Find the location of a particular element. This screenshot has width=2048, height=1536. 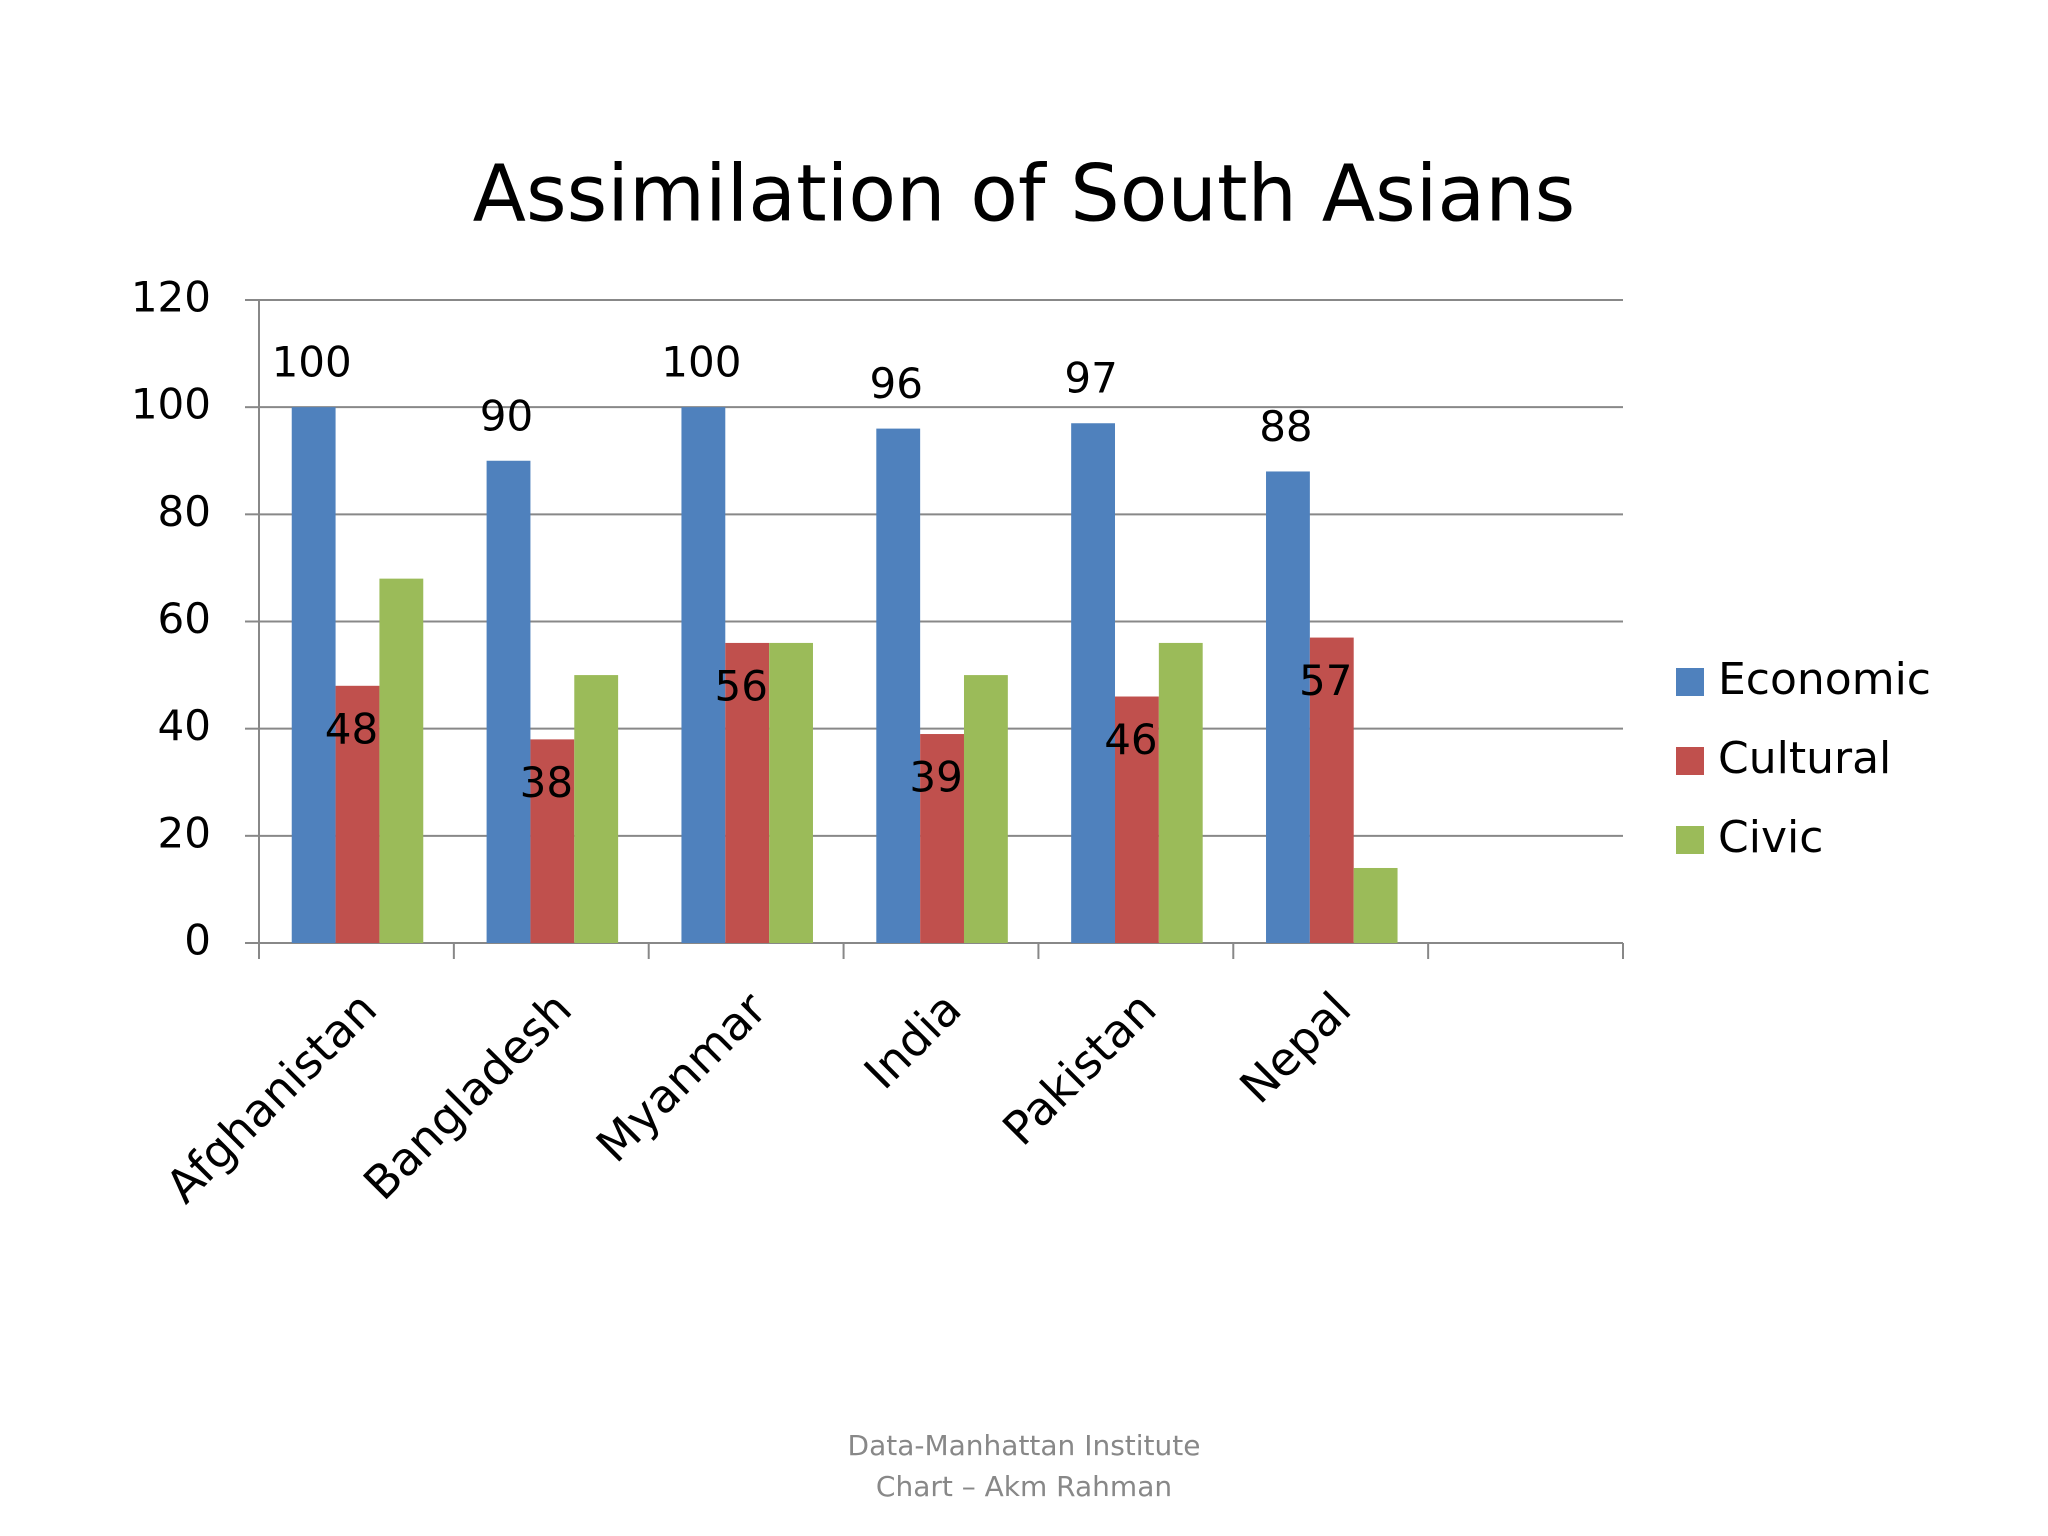

footer-line: Data-Manhattan Institute is located at coordinates (1024, 1445).